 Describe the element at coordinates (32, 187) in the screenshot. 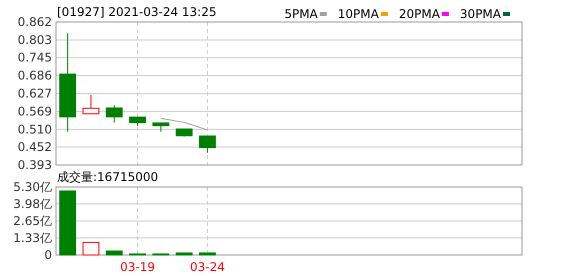

I see `y-tick-label: 5.30亿` at that location.